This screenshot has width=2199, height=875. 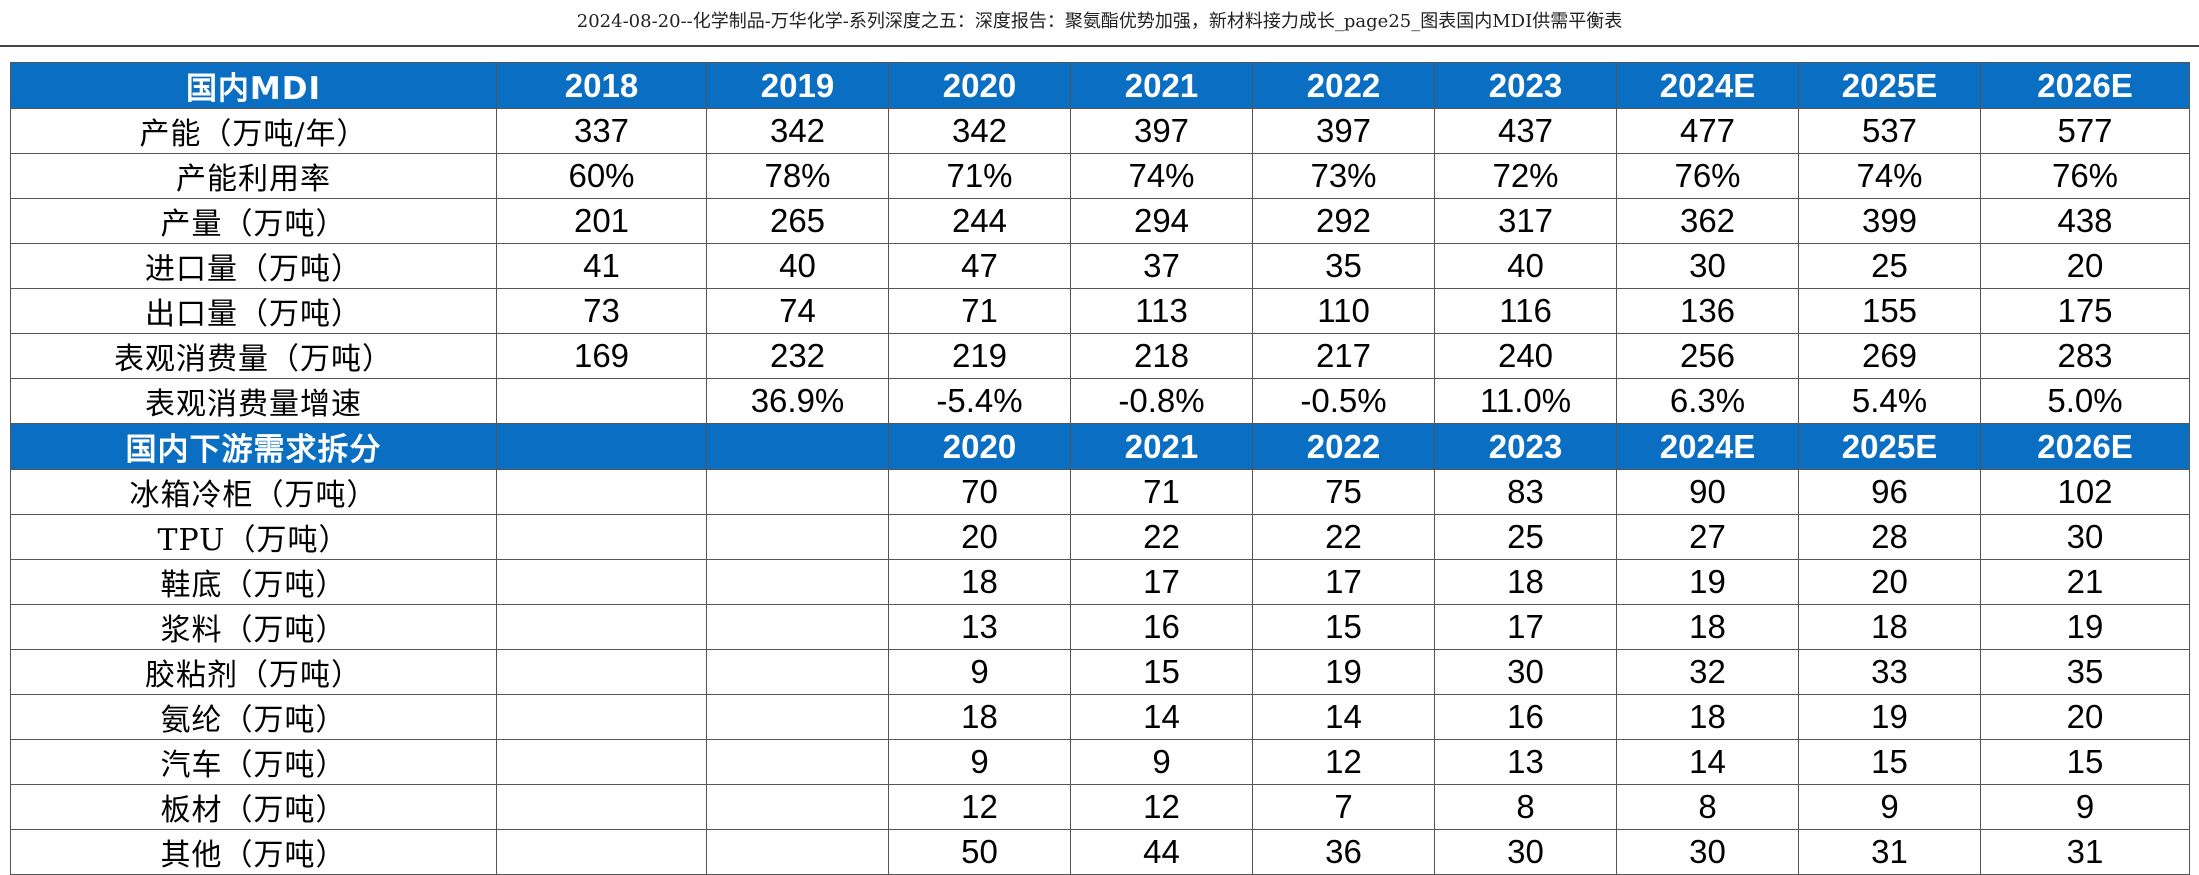 What do you see at coordinates (253, 266) in the screenshot?
I see `row-label: 进口量（万吨）` at bounding box center [253, 266].